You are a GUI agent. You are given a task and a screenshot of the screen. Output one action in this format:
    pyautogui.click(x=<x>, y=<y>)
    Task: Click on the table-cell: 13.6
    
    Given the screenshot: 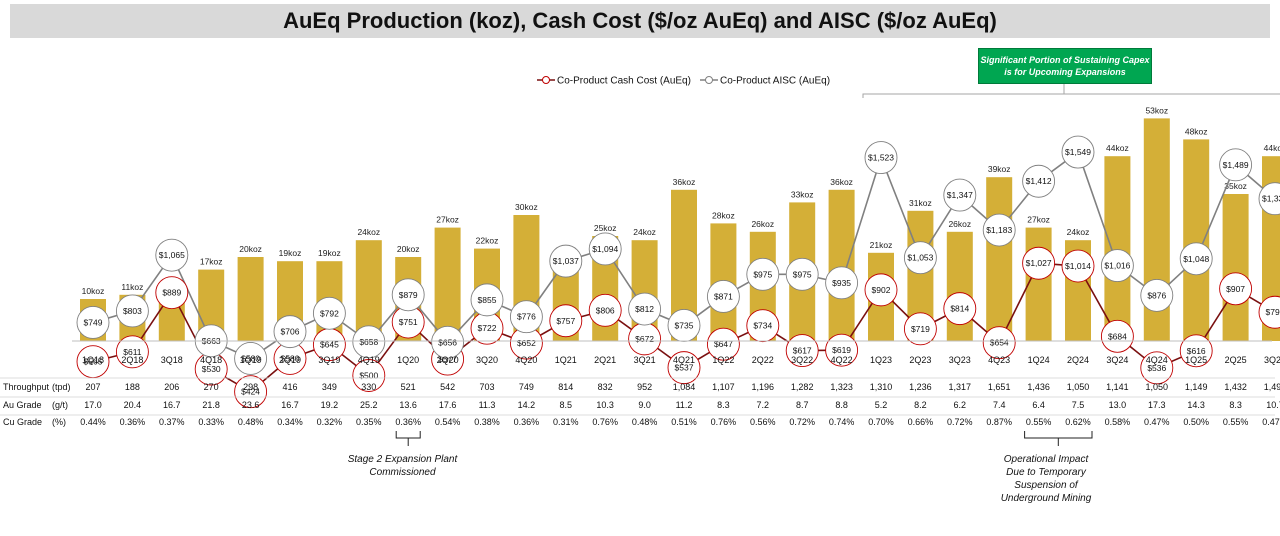 What is the action you would take?
    pyautogui.click(x=408, y=405)
    